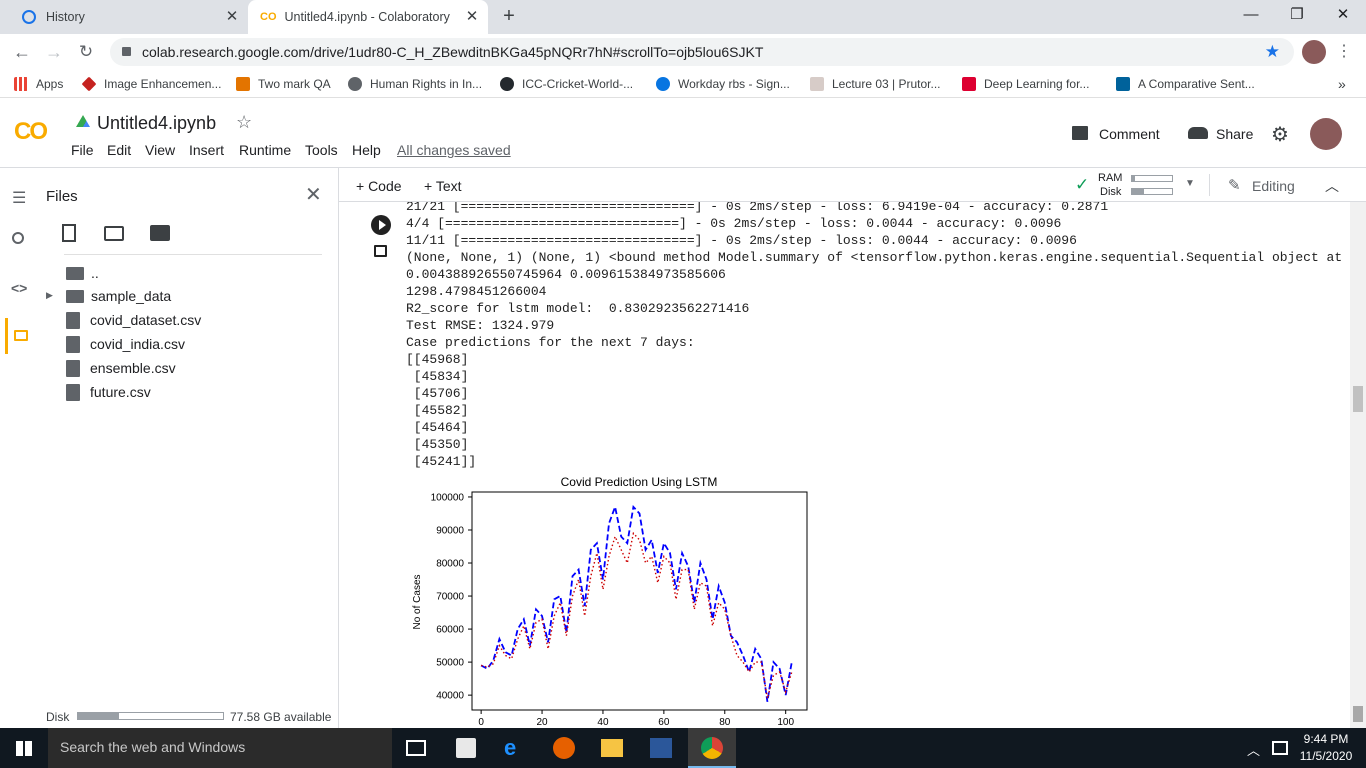 This screenshot has height=768, width=1366. What do you see at coordinates (22, 52) in the screenshot?
I see `back-icon: ←` at bounding box center [22, 52].